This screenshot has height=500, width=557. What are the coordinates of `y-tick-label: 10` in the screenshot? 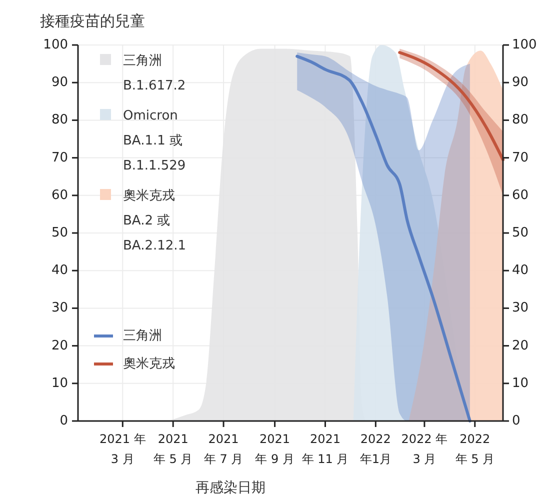 It's located at (59, 383).